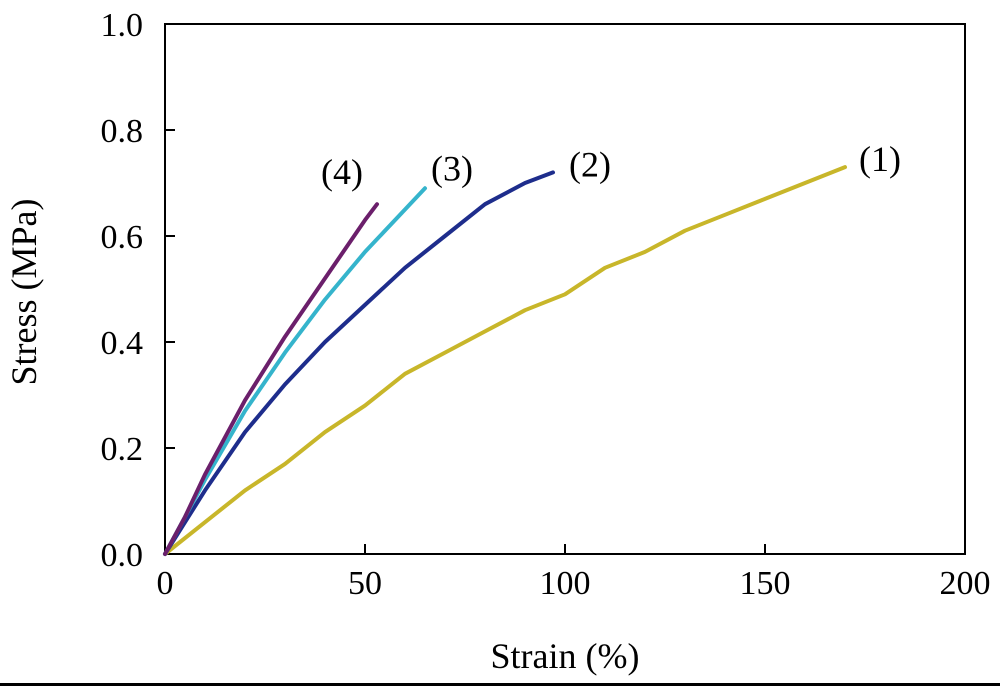 The width and height of the screenshot is (1000, 688). I want to click on y-tick-label: 0.4, so click(122, 343).